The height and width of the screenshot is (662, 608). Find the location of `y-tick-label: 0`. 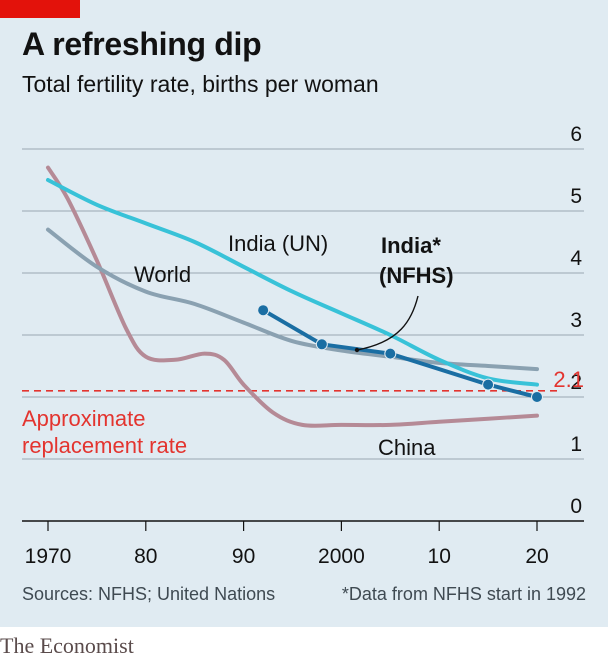

y-tick-label: 0 is located at coordinates (576, 506).